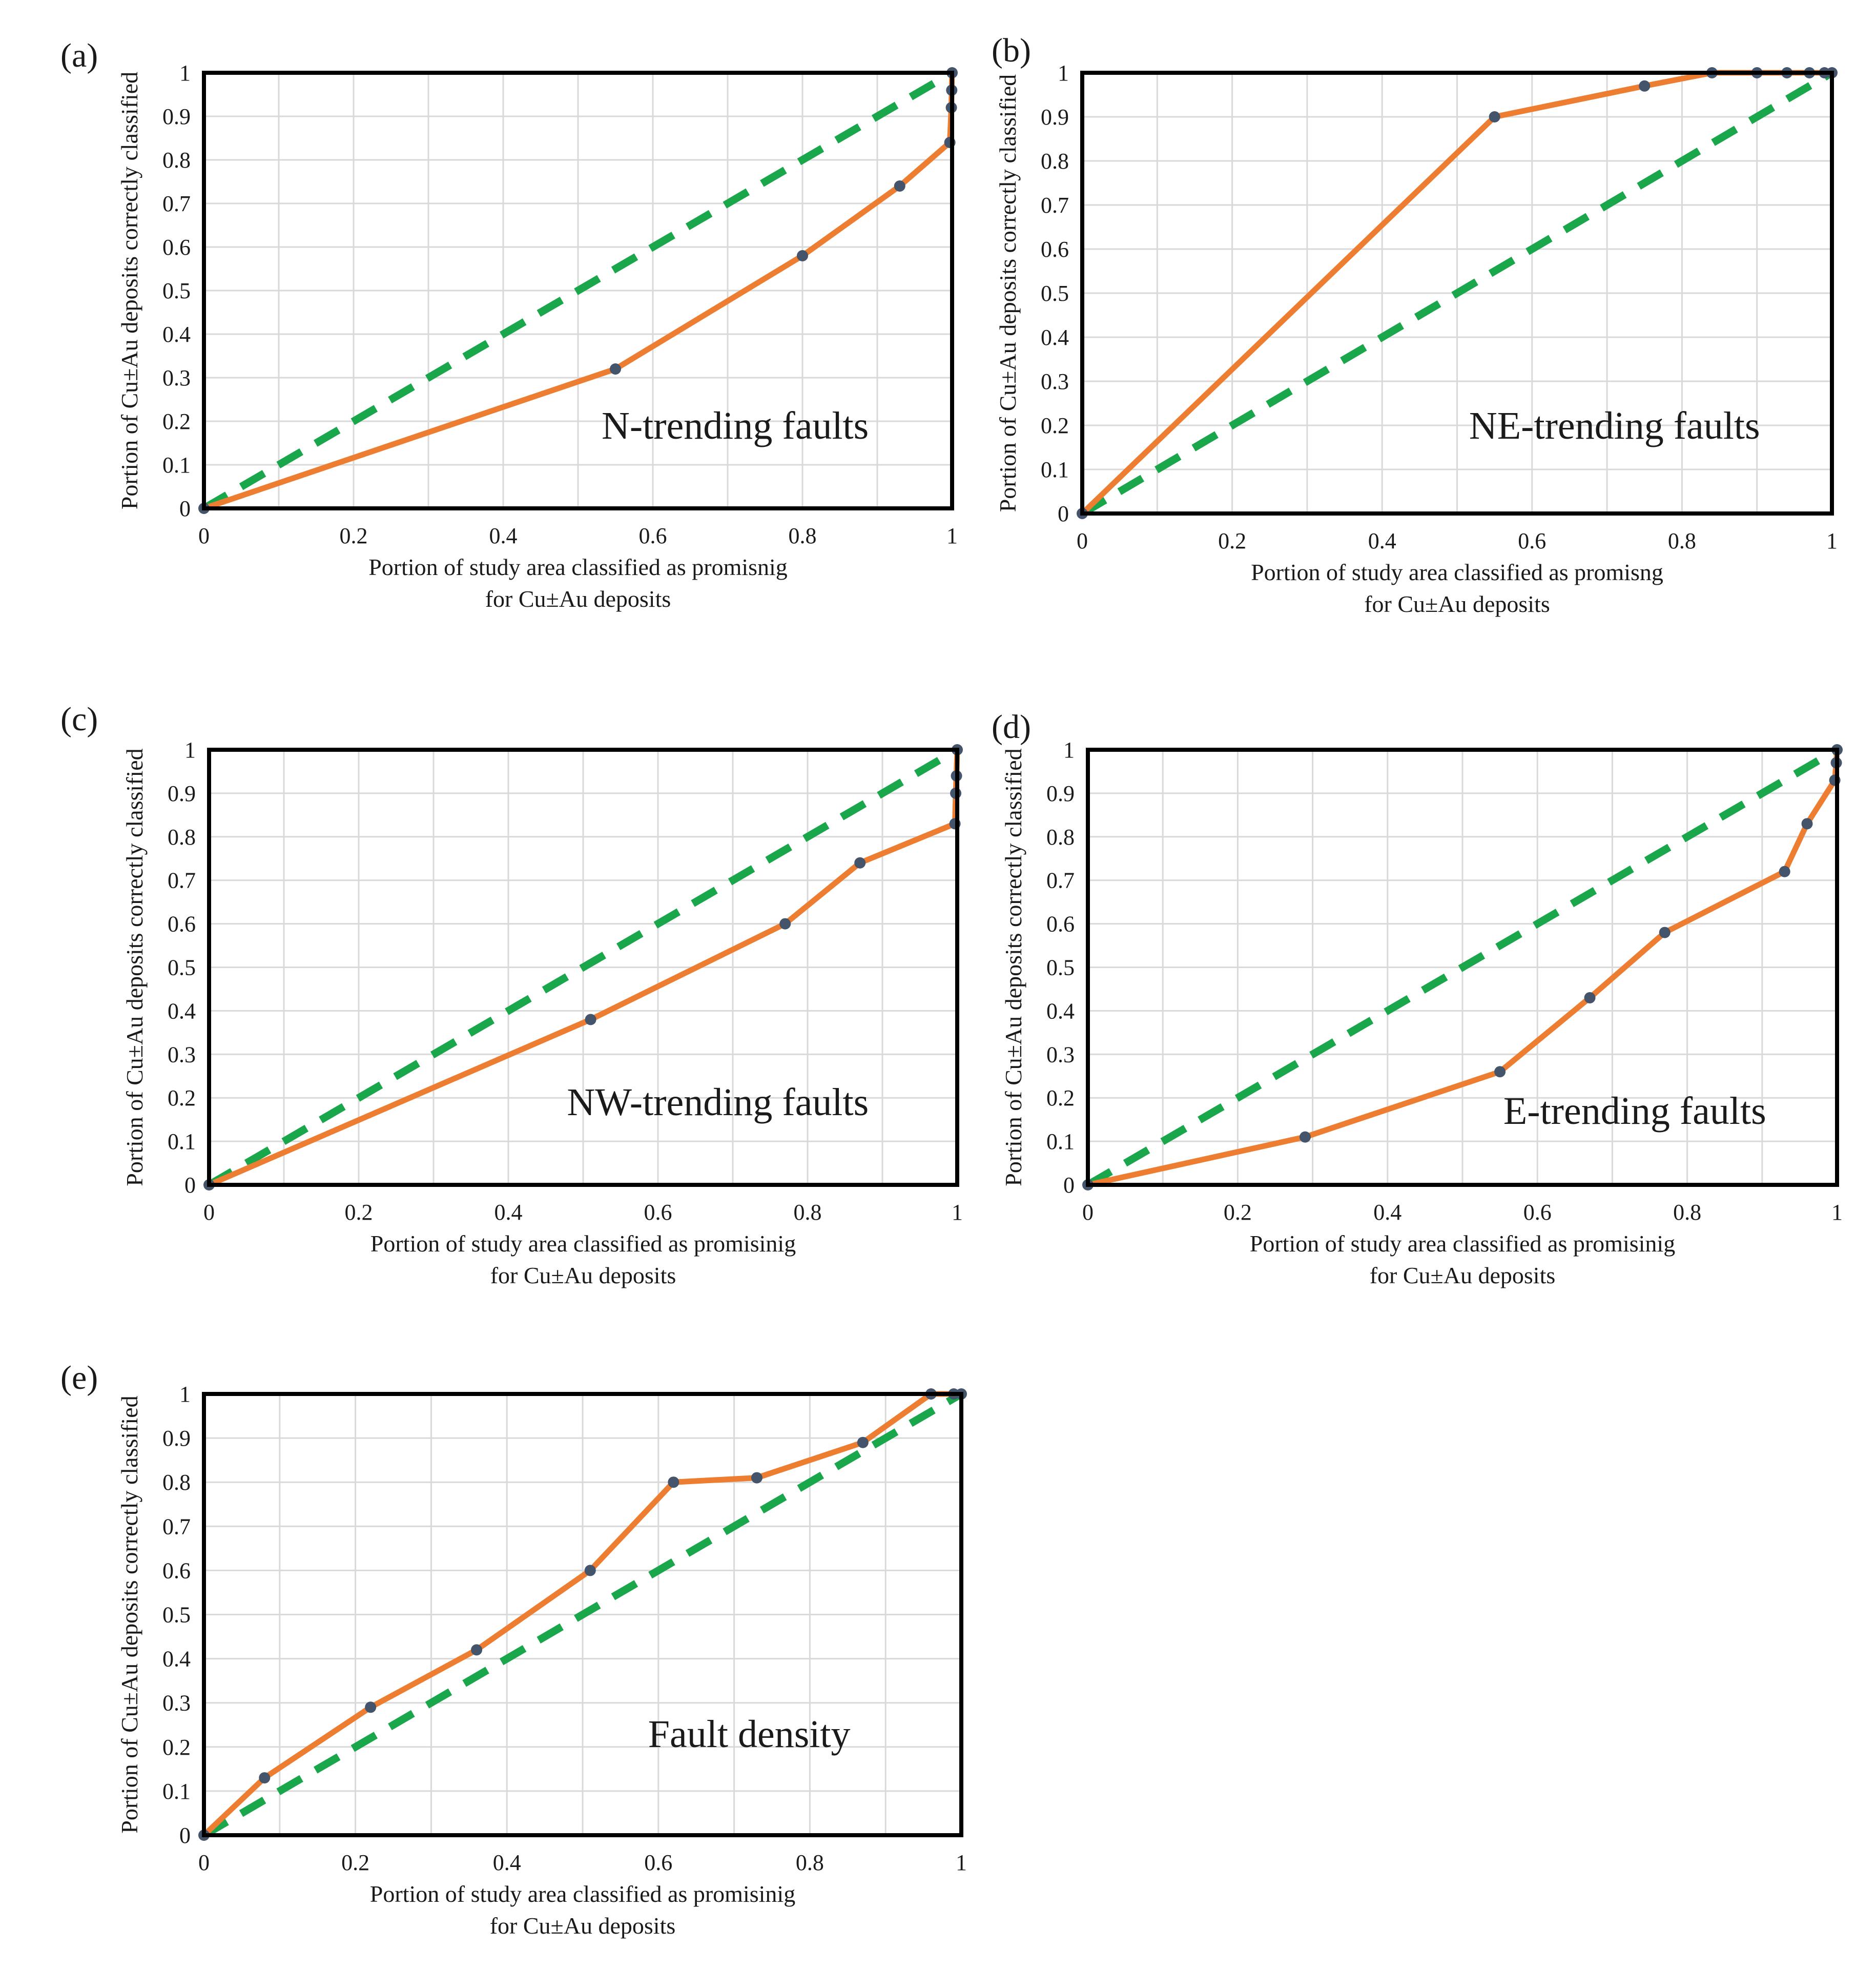  Describe the element at coordinates (79, 55) in the screenshot. I see `panel-label: (a)` at that location.